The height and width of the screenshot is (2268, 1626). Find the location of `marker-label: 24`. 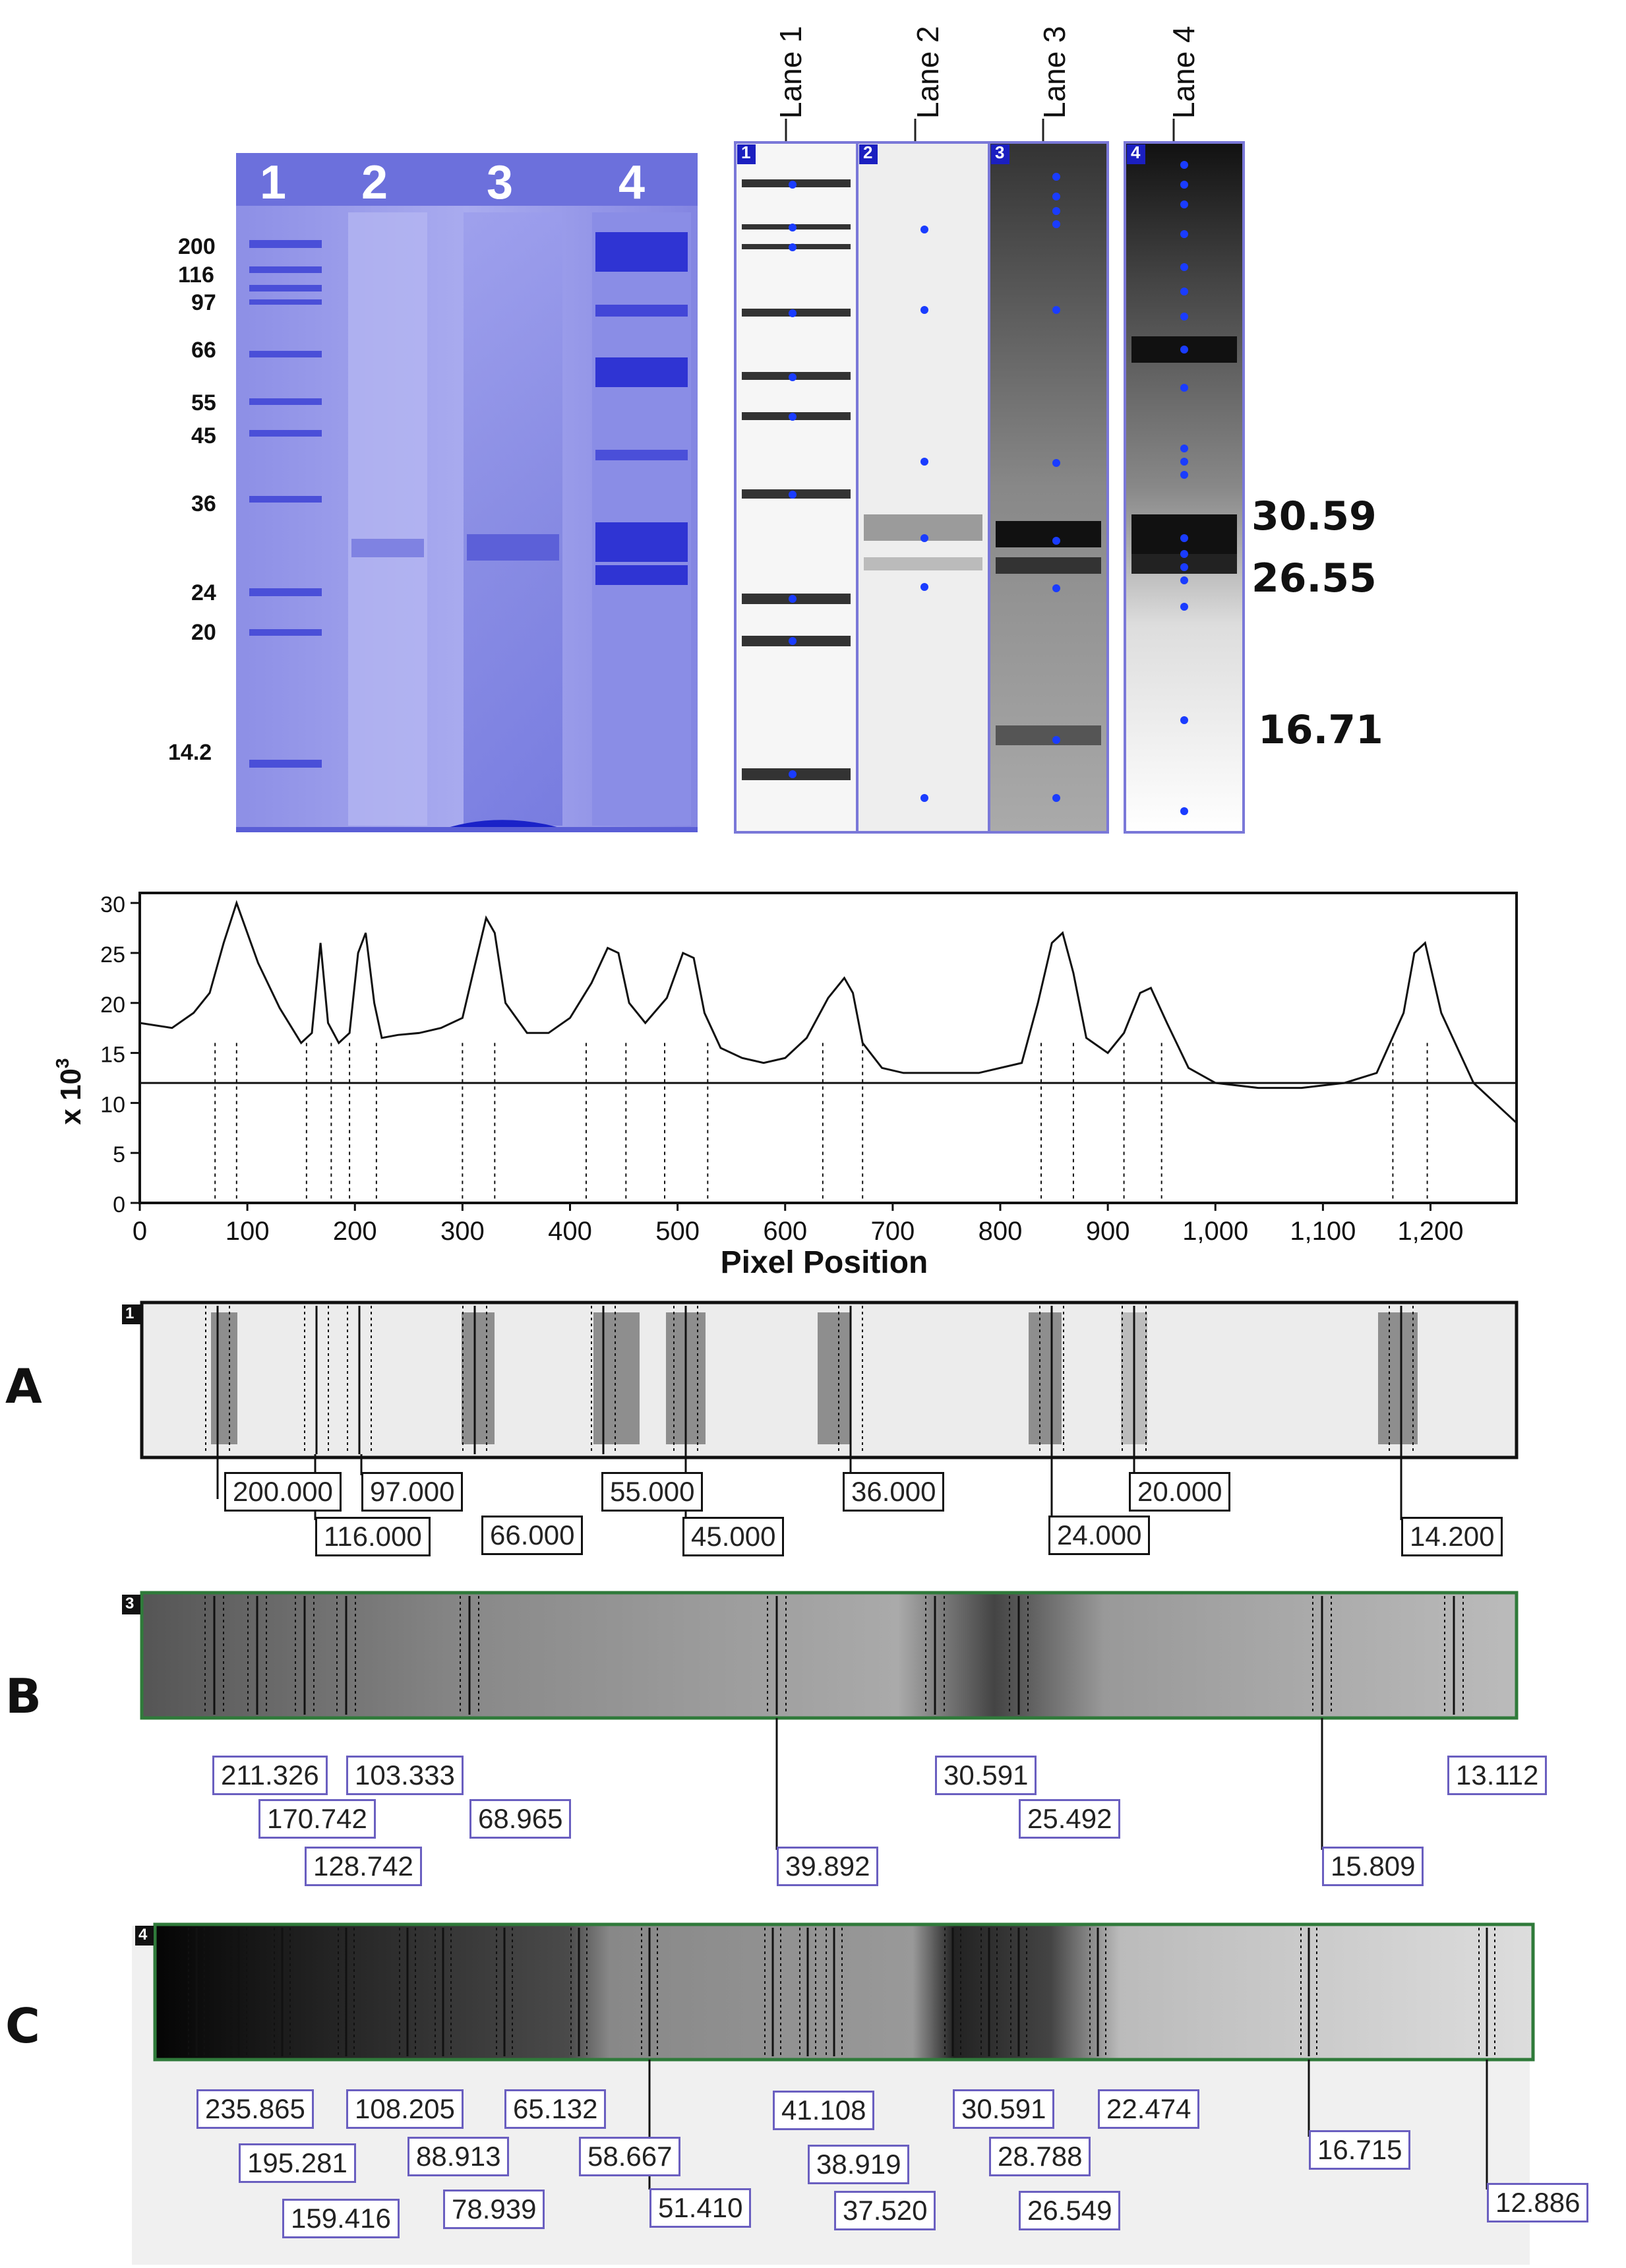

marker-label: 24 is located at coordinates (203, 592).